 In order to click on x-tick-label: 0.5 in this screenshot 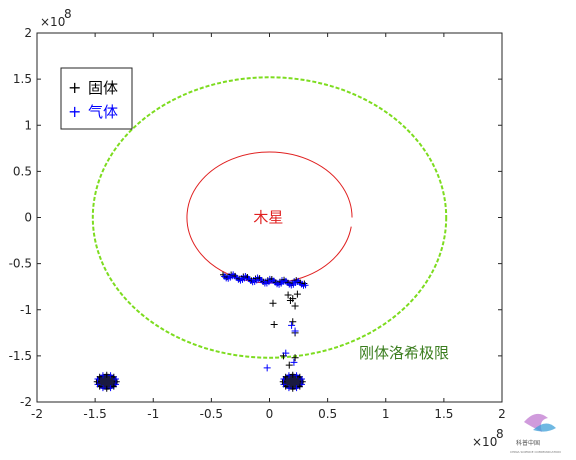, I will do `click(327, 414)`.